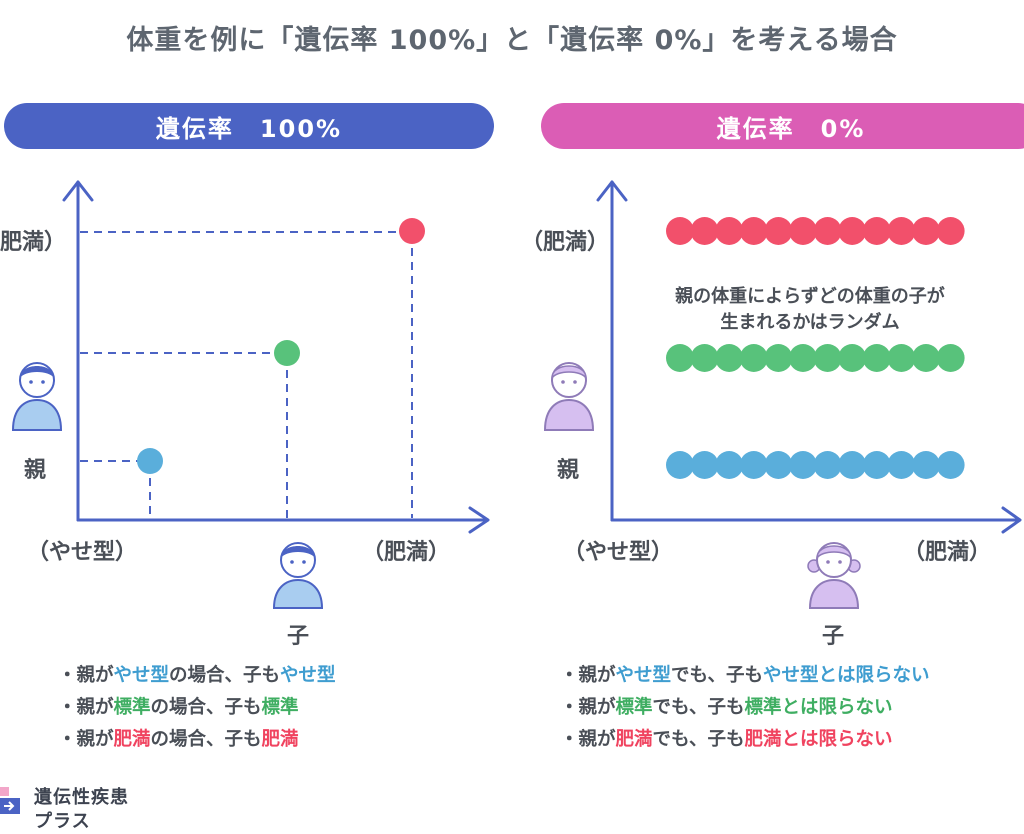  I want to click on random-note-line-1: 親の体重によらずどの体重の子が, so click(810, 296).